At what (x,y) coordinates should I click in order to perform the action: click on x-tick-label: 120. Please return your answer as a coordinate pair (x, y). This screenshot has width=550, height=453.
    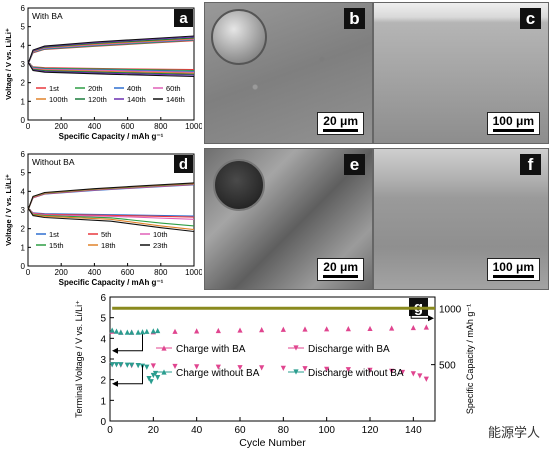
    Looking at the image, I should click on (370, 430).